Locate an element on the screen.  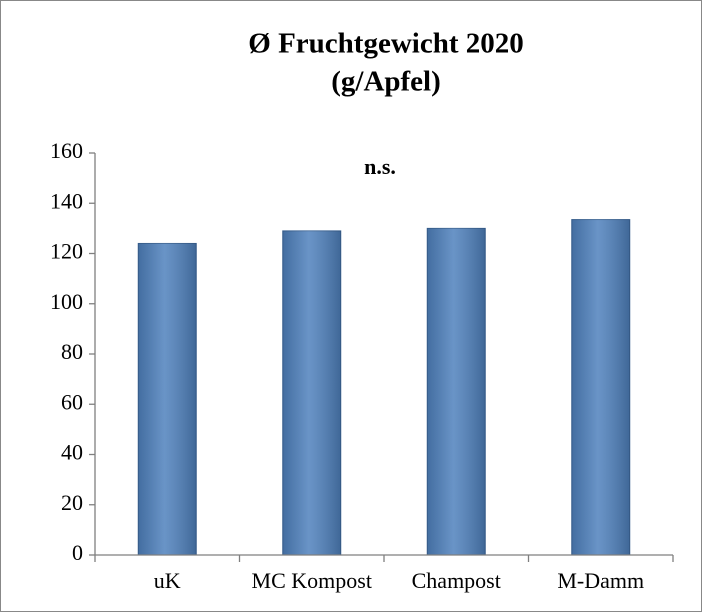
y-tick-label: 140 is located at coordinates (66, 200).